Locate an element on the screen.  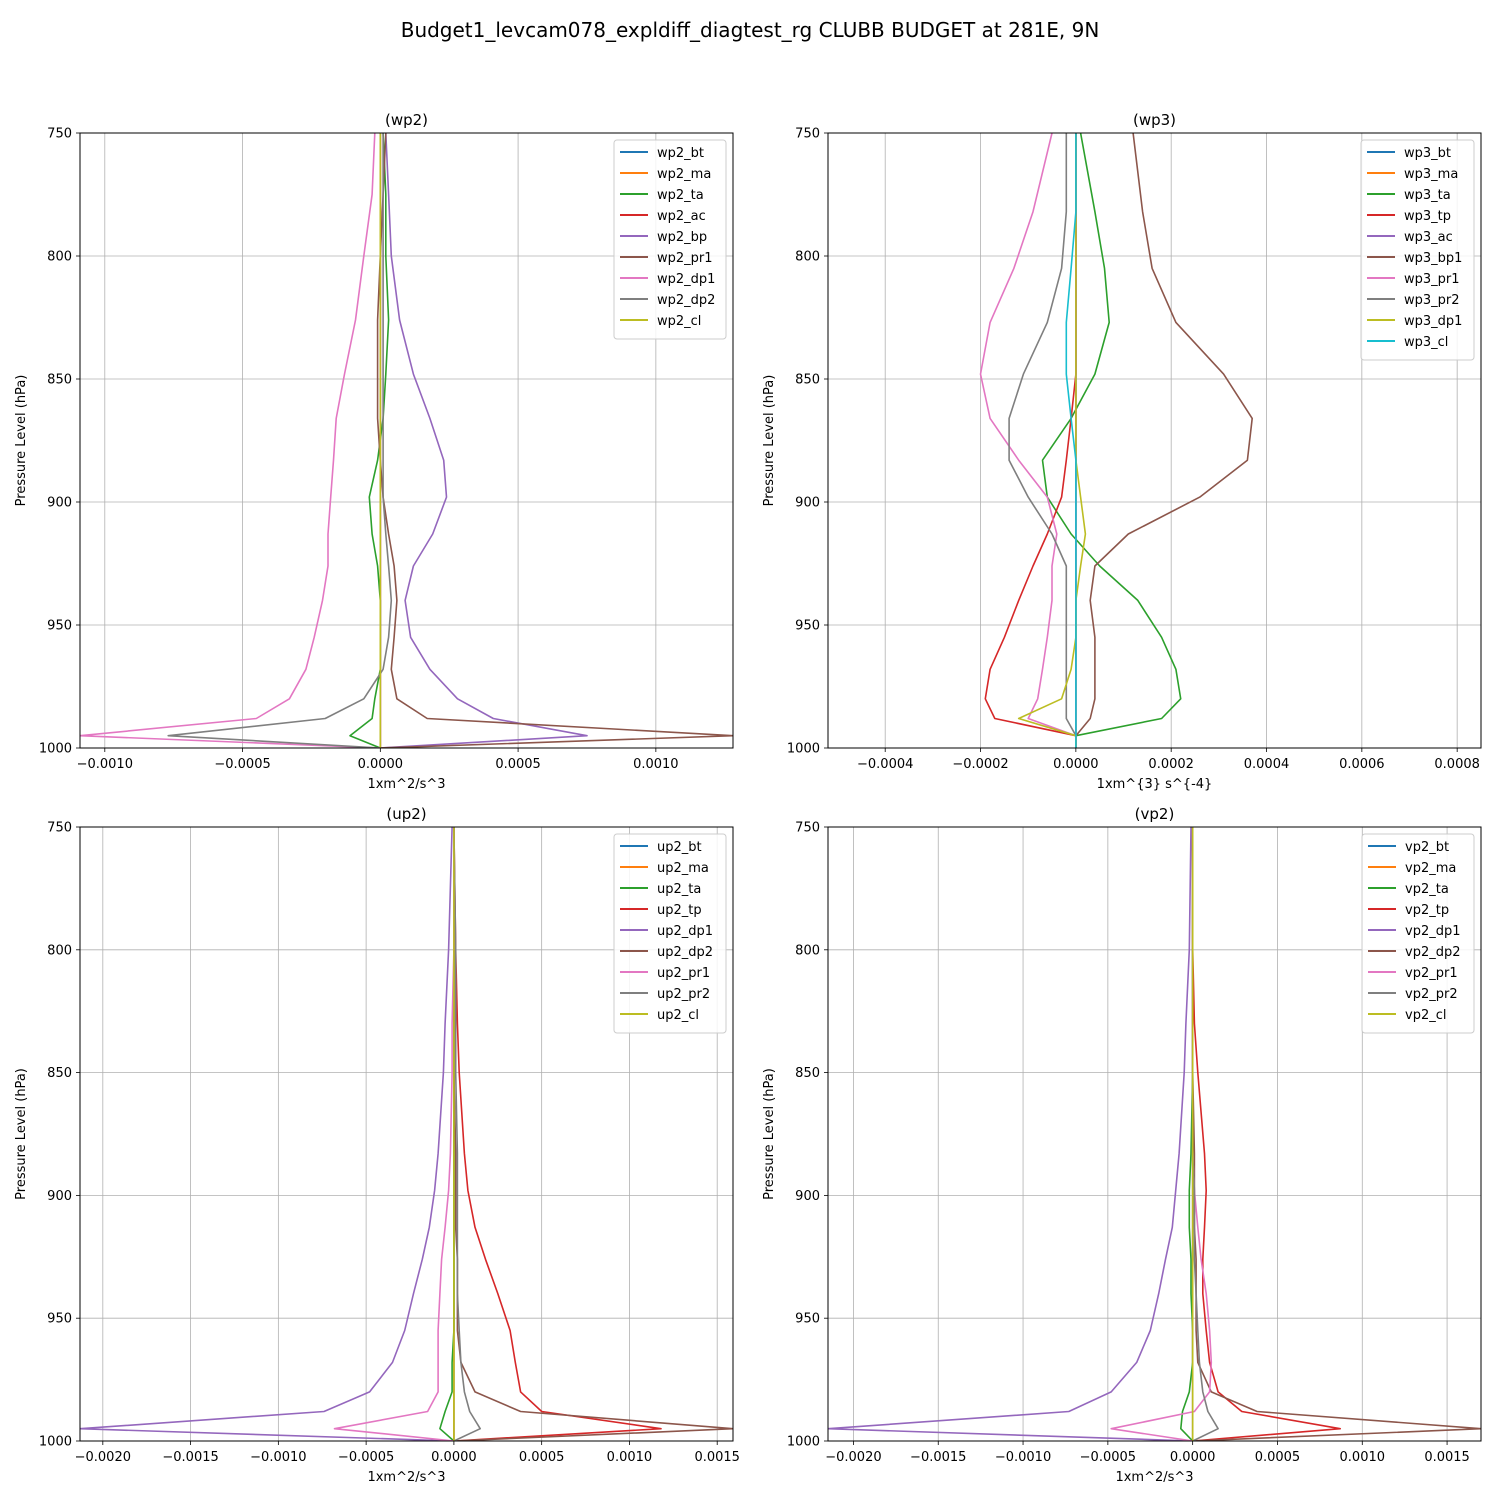
legend-label: wp3_cl is located at coordinates (1426, 342).